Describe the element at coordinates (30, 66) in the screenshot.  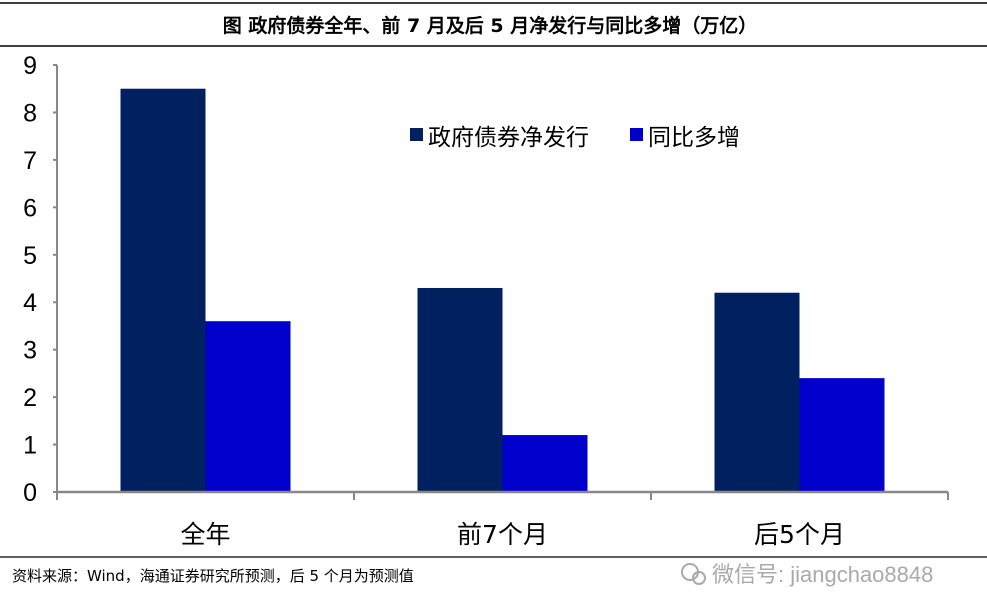
I see `y-tick-label: 9` at that location.